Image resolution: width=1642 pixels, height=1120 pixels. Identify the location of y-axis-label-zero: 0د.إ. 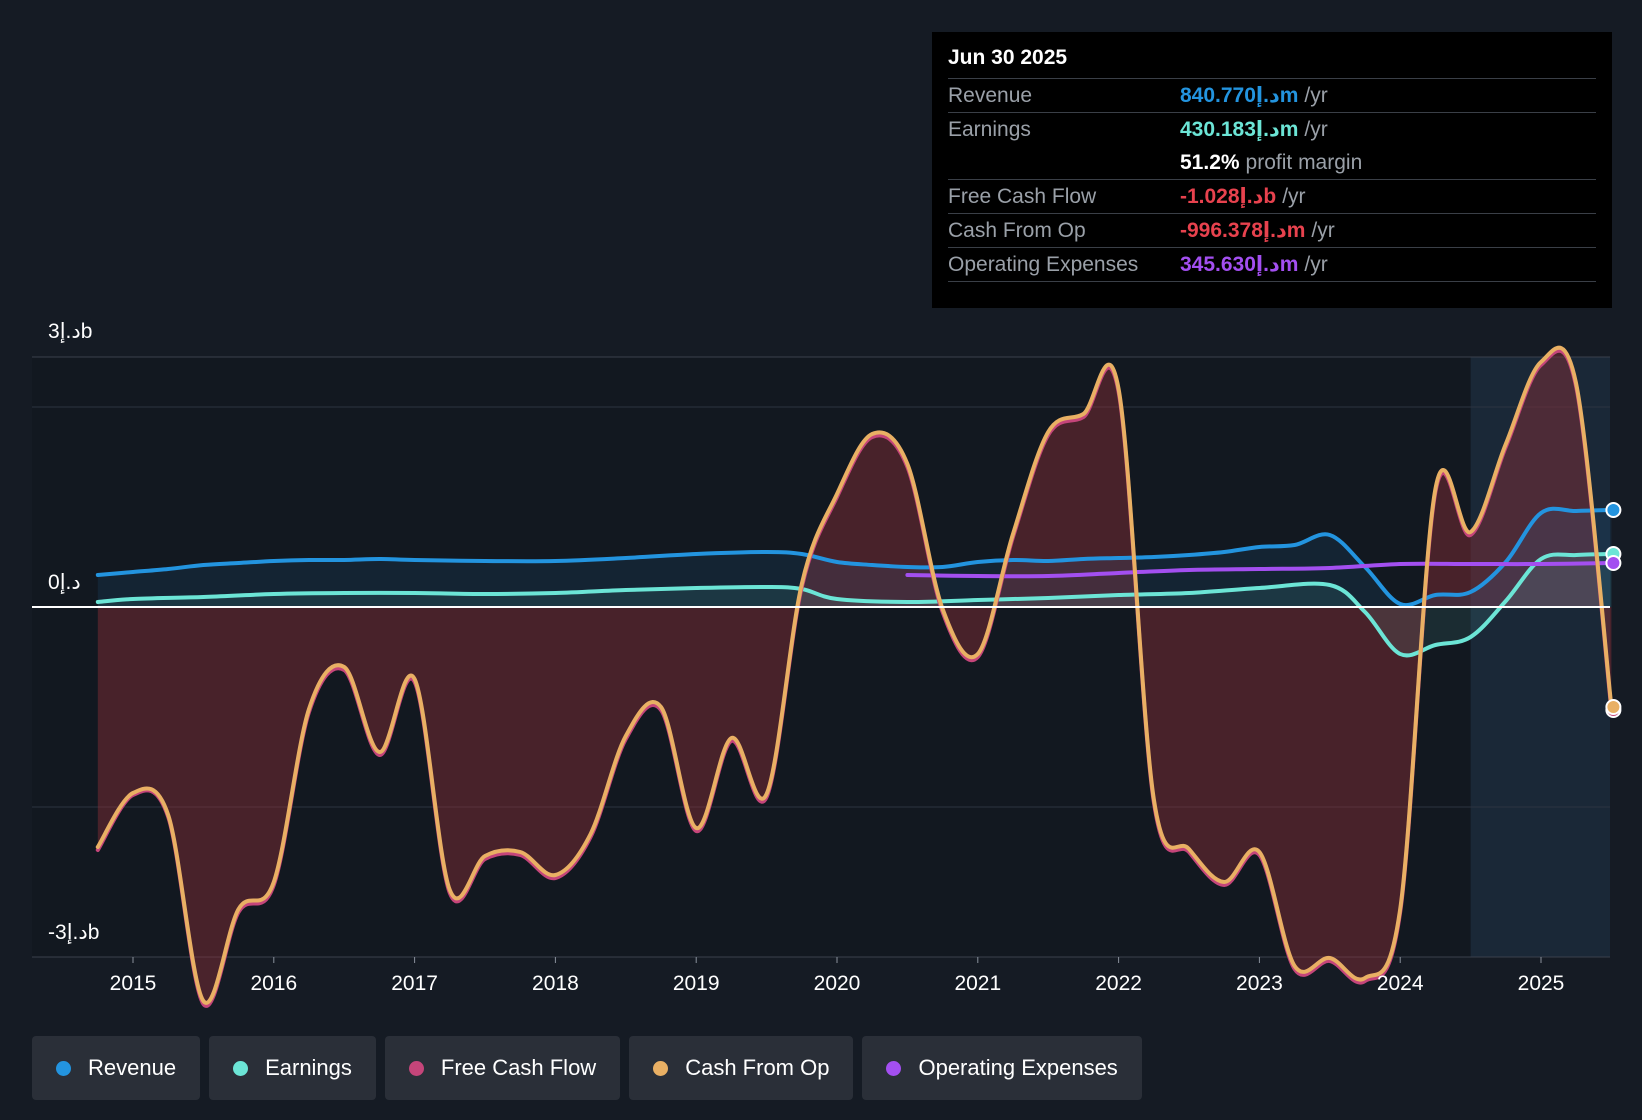
(64, 582).